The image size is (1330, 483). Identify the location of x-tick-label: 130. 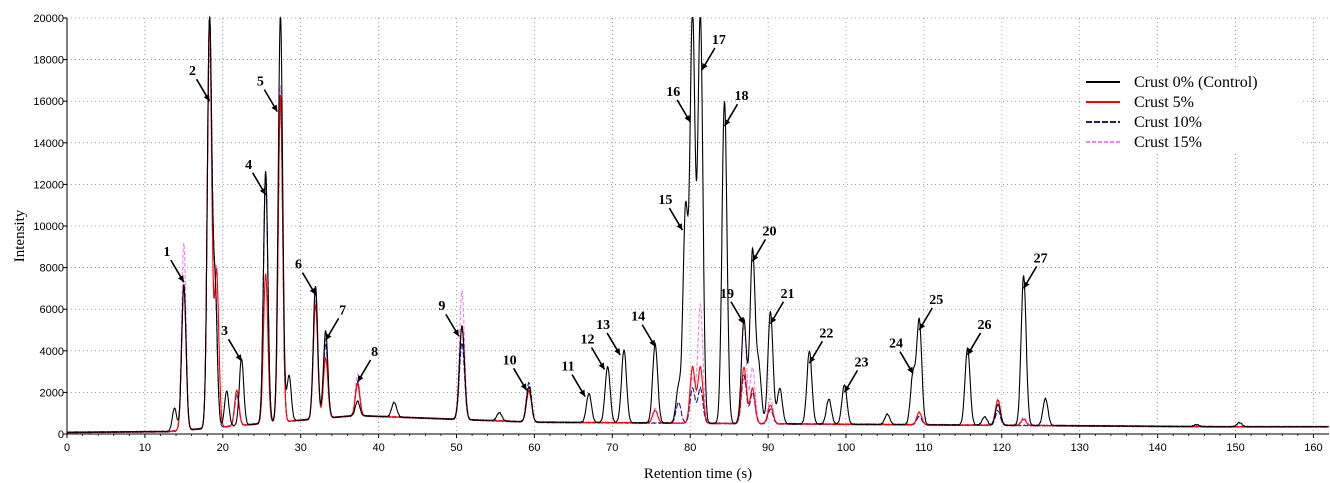
(1080, 448).